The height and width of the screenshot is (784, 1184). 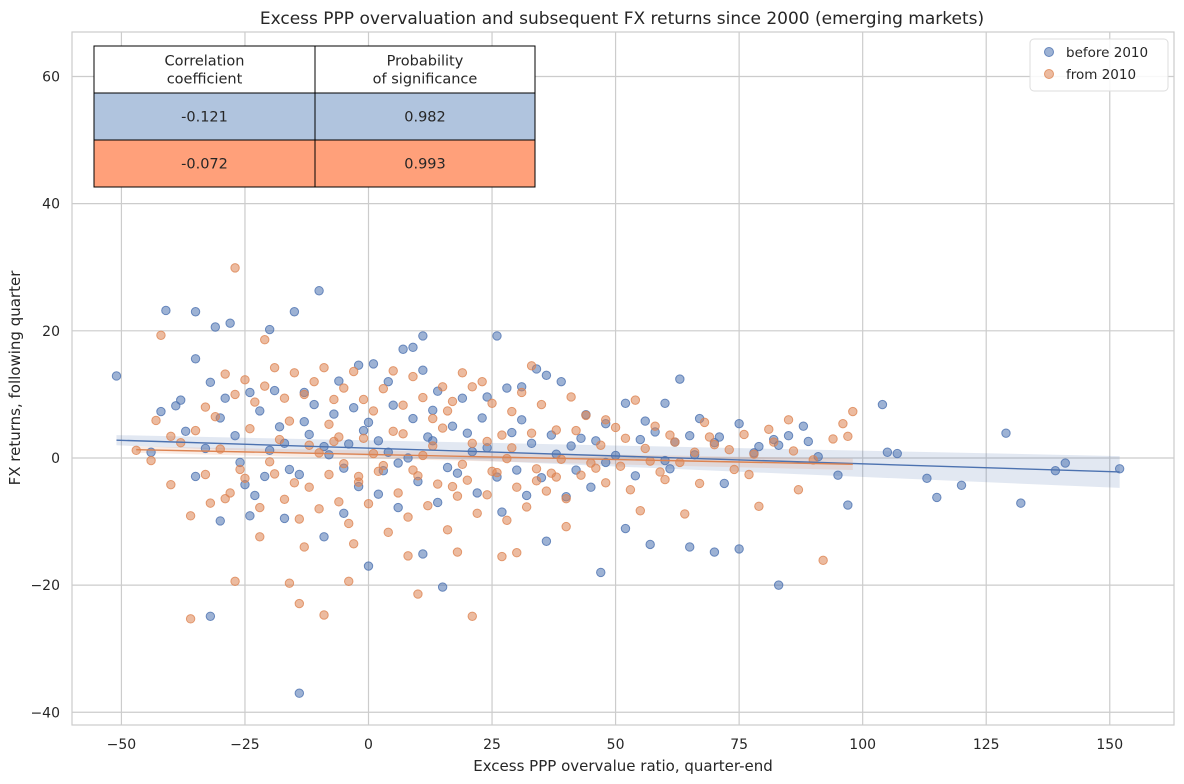 What do you see at coordinates (1107, 53) in the screenshot?
I see `legend-label: before 2010` at bounding box center [1107, 53].